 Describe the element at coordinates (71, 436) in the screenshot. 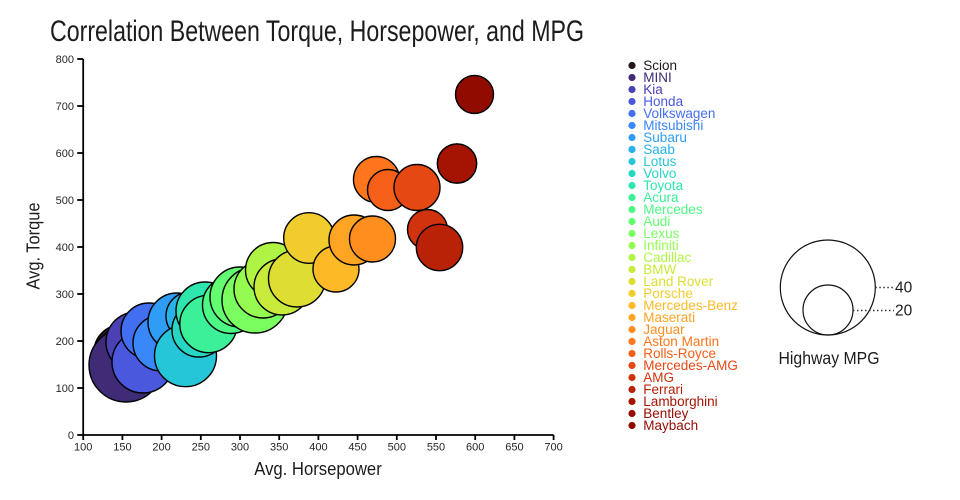

I see `svg-text: 0` at that location.